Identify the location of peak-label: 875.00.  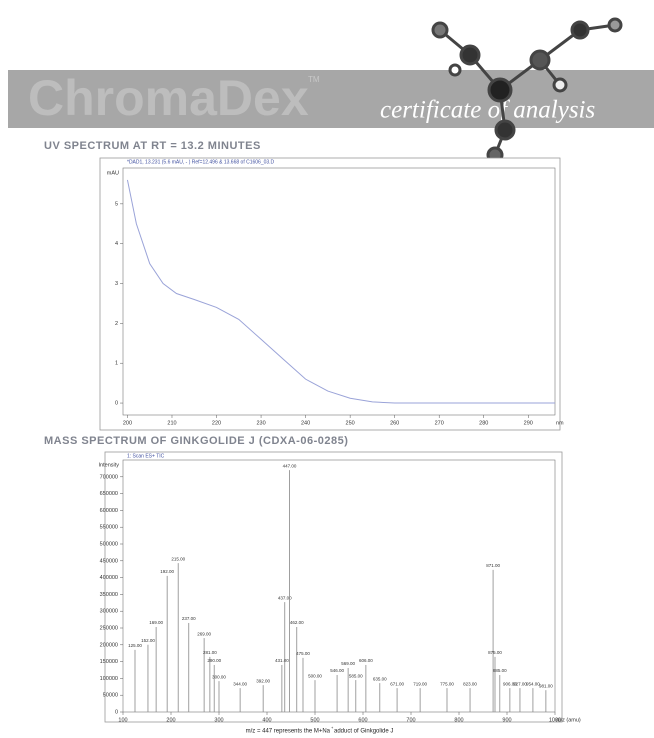
(495, 652).